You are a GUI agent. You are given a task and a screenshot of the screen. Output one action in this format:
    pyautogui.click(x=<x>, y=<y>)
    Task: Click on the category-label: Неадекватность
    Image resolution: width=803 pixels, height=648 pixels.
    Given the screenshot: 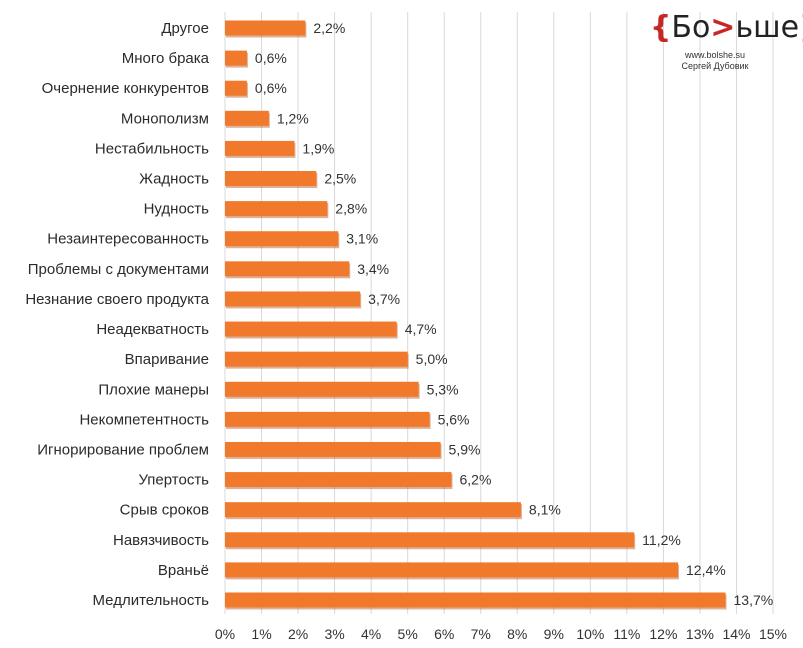 What is the action you would take?
    pyautogui.click(x=152, y=329)
    